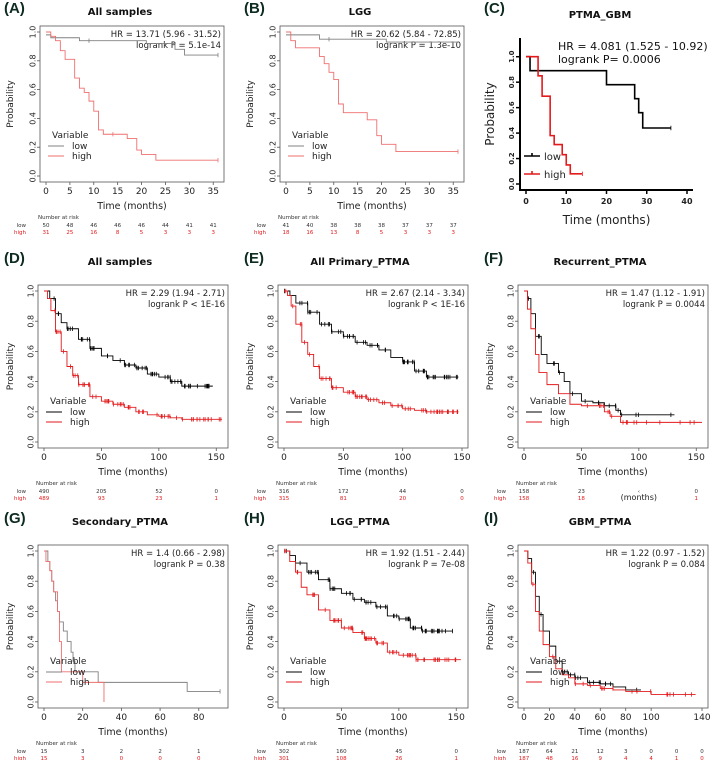 This screenshot has width=720, height=760. Describe the element at coordinates (284, 752) in the screenshot. I see `risk-count-low: 302` at that location.